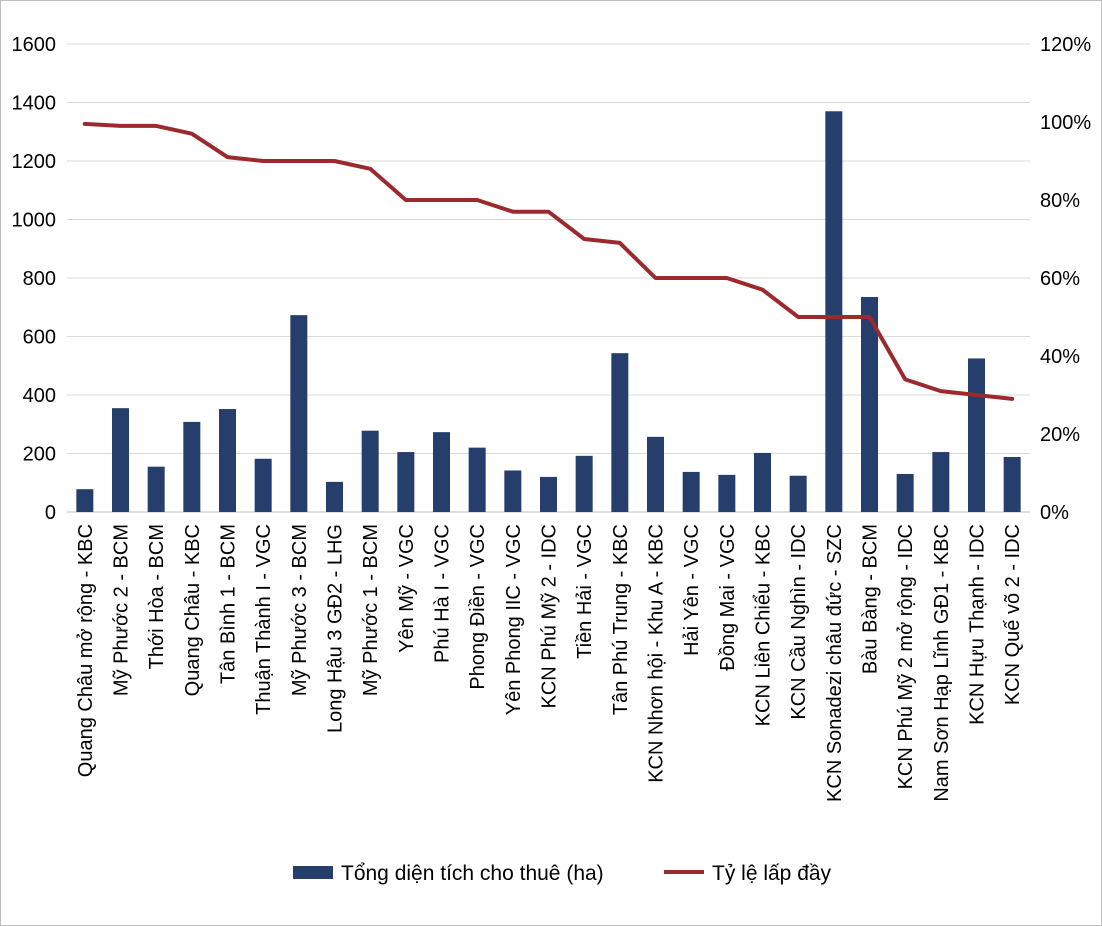 The height and width of the screenshot is (926, 1102). Describe the element at coordinates (657, 653) in the screenshot. I see `category-label: KCN Nhơn hội - Khu A - KBC` at that location.